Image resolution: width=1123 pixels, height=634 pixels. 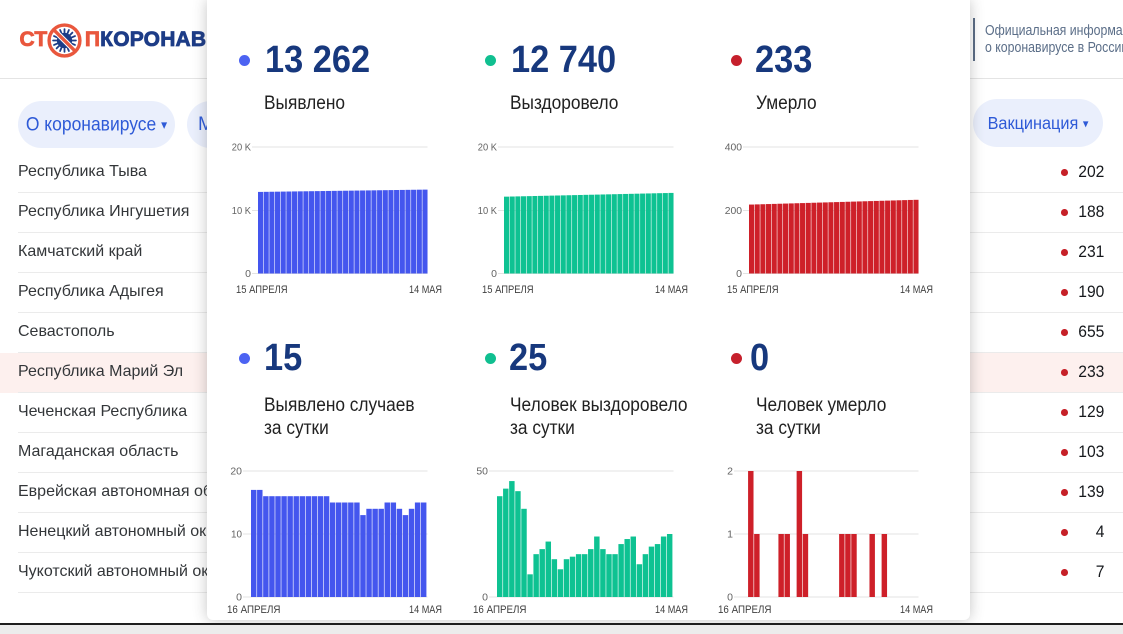 I want to click on svg-text: 2, so click(x=730, y=472).